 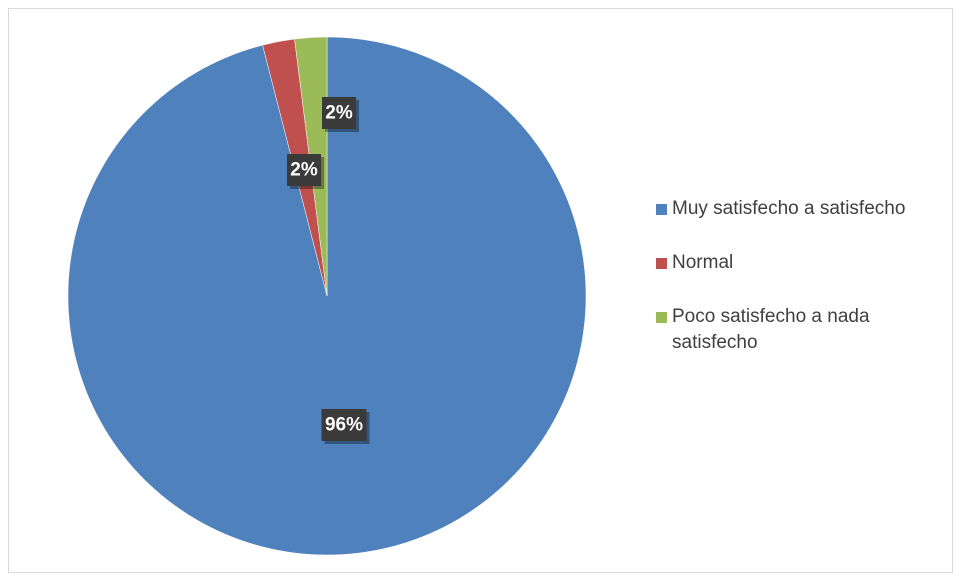 I want to click on data-label-text-1: 2%, so click(x=304, y=170).